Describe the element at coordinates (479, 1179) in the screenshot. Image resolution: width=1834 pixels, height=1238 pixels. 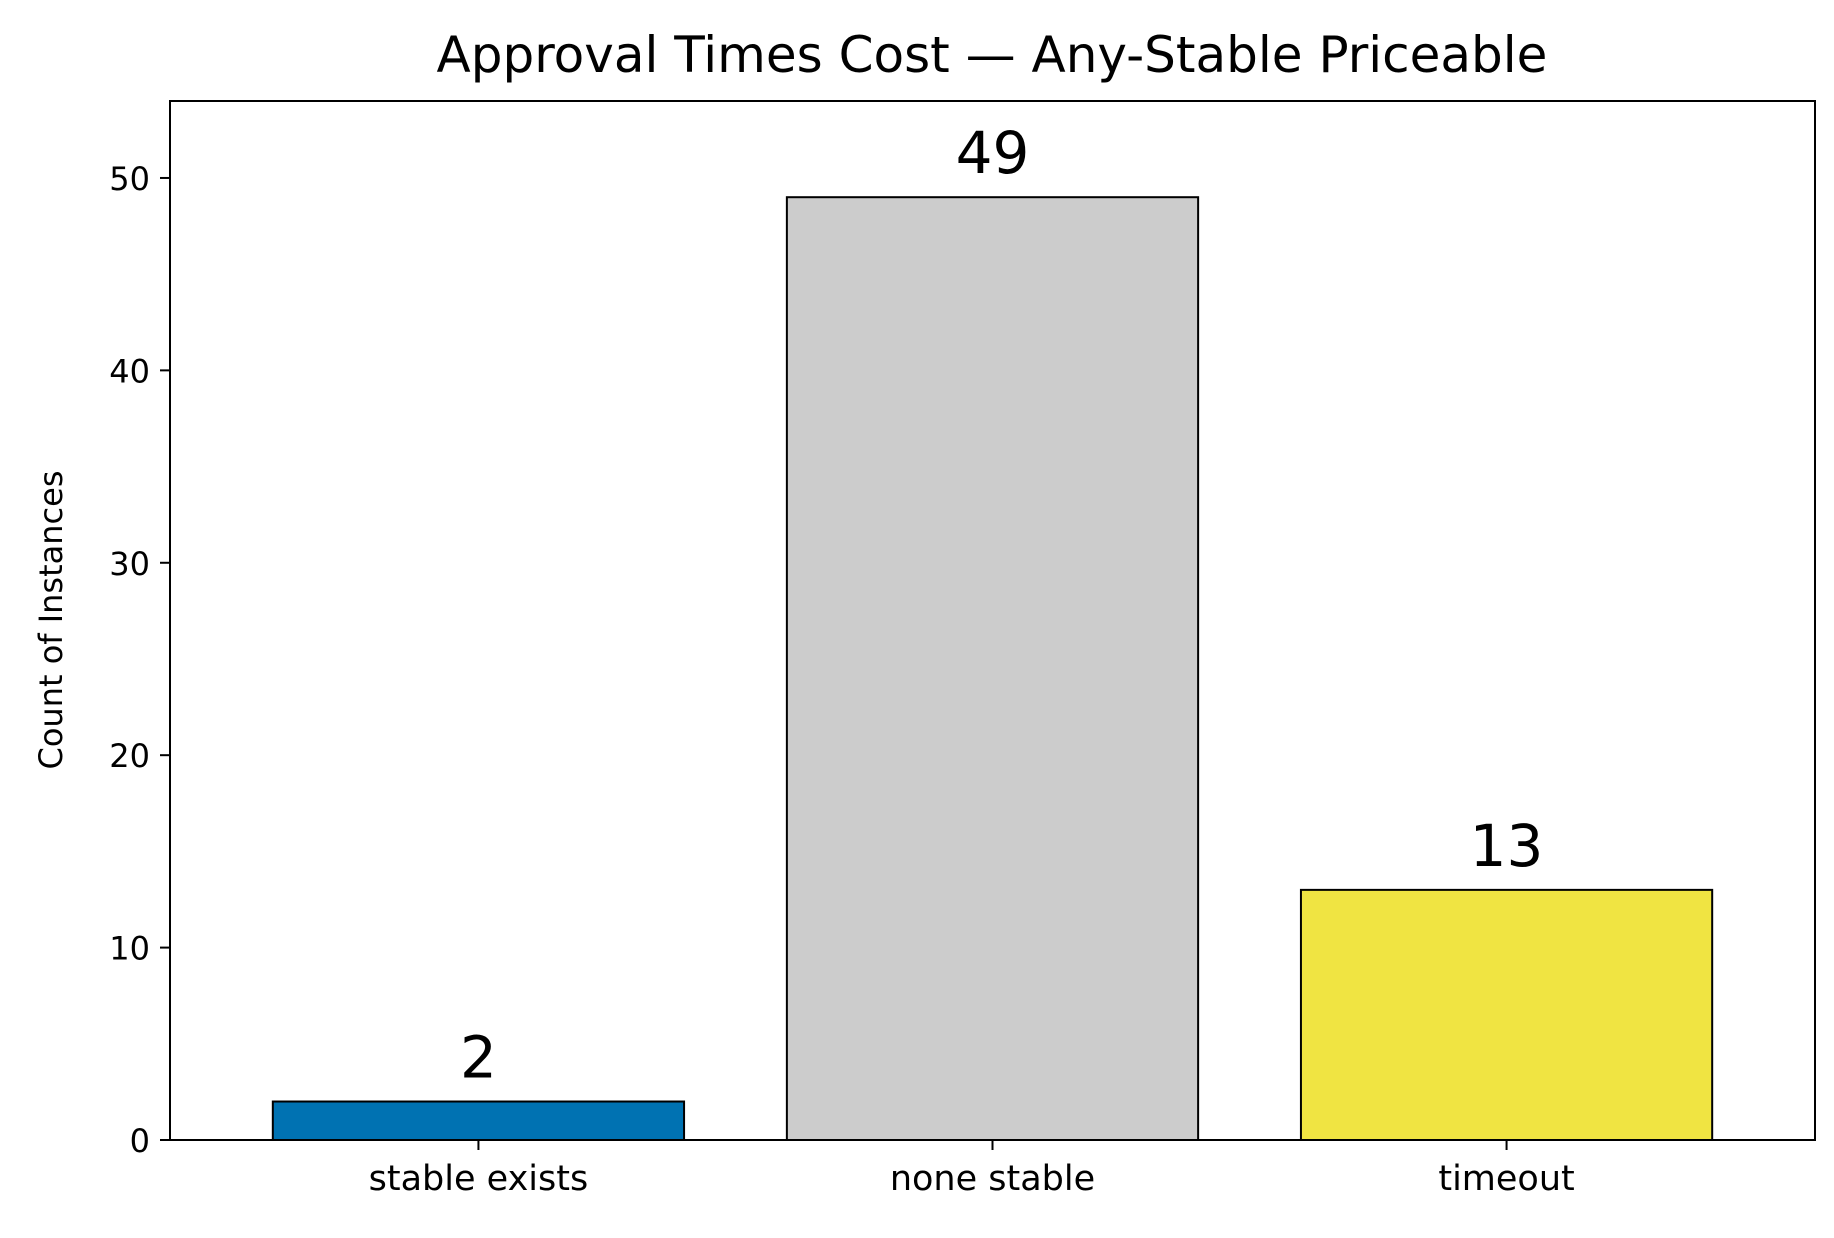
I see `x-tick-label: stable exists` at that location.